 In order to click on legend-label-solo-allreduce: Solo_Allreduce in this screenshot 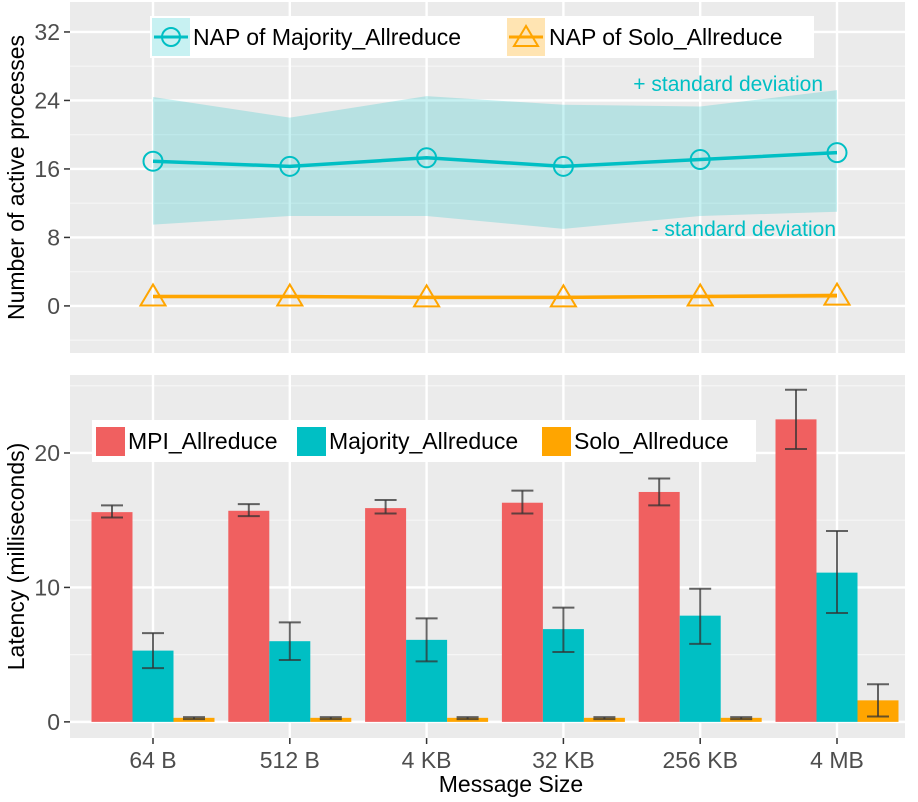, I will do `click(651, 441)`.